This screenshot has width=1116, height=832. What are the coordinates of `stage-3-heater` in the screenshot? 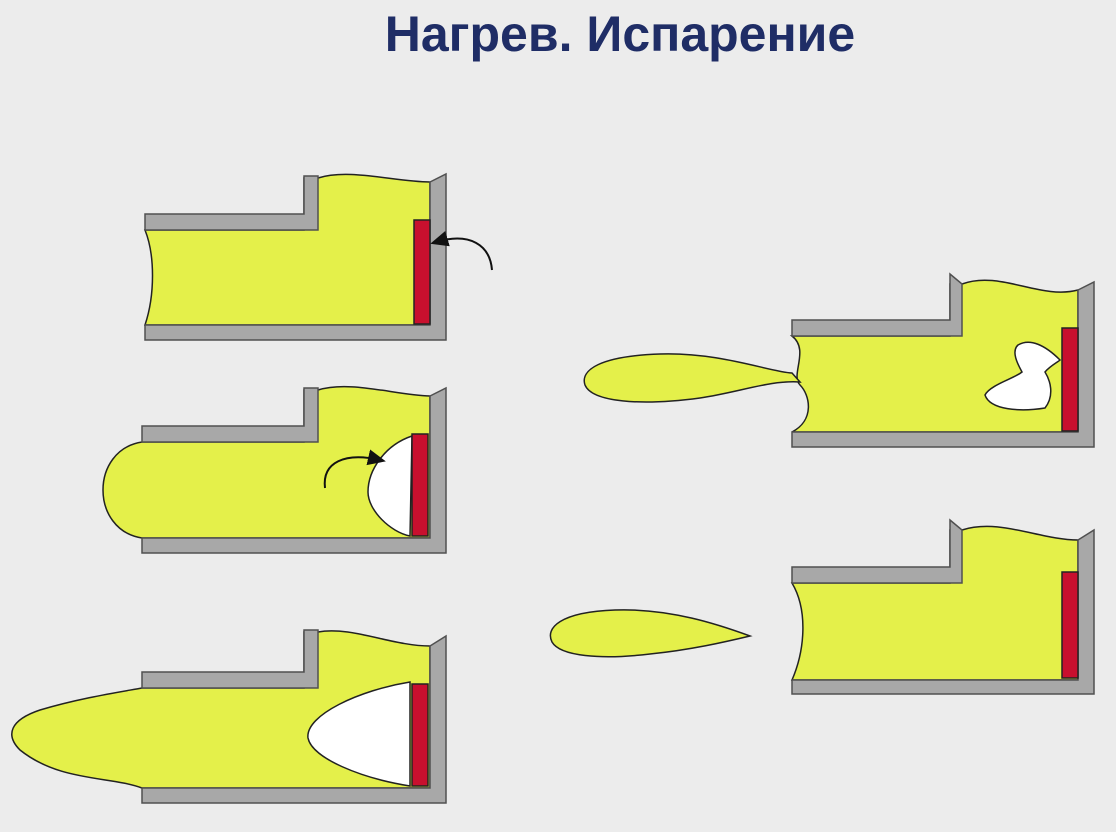 It's located at (420, 735).